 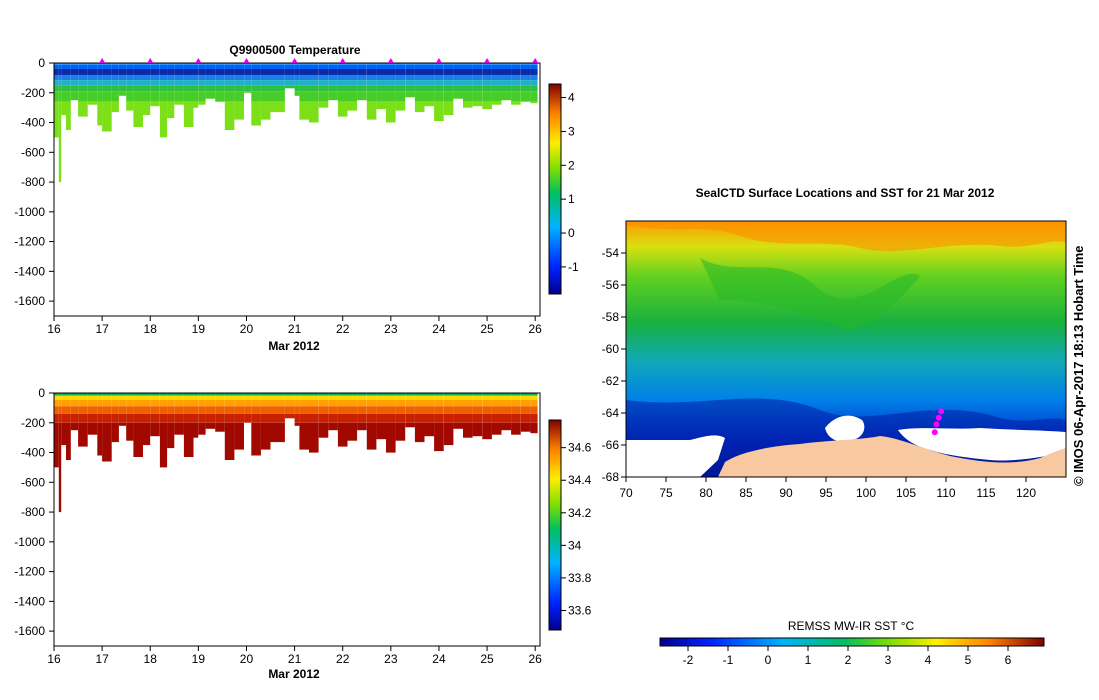 What do you see at coordinates (198, 60) in the screenshot?
I see `profile-marker` at bounding box center [198, 60].